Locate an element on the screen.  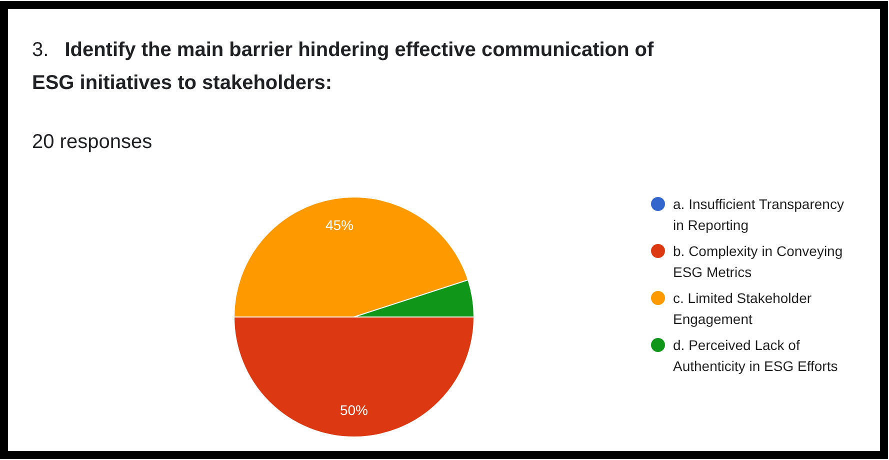
chart-title: 3. Identify the main barrier hindering effective communication of ESG initiatives to stakeholders: is located at coordinates (343, 66).